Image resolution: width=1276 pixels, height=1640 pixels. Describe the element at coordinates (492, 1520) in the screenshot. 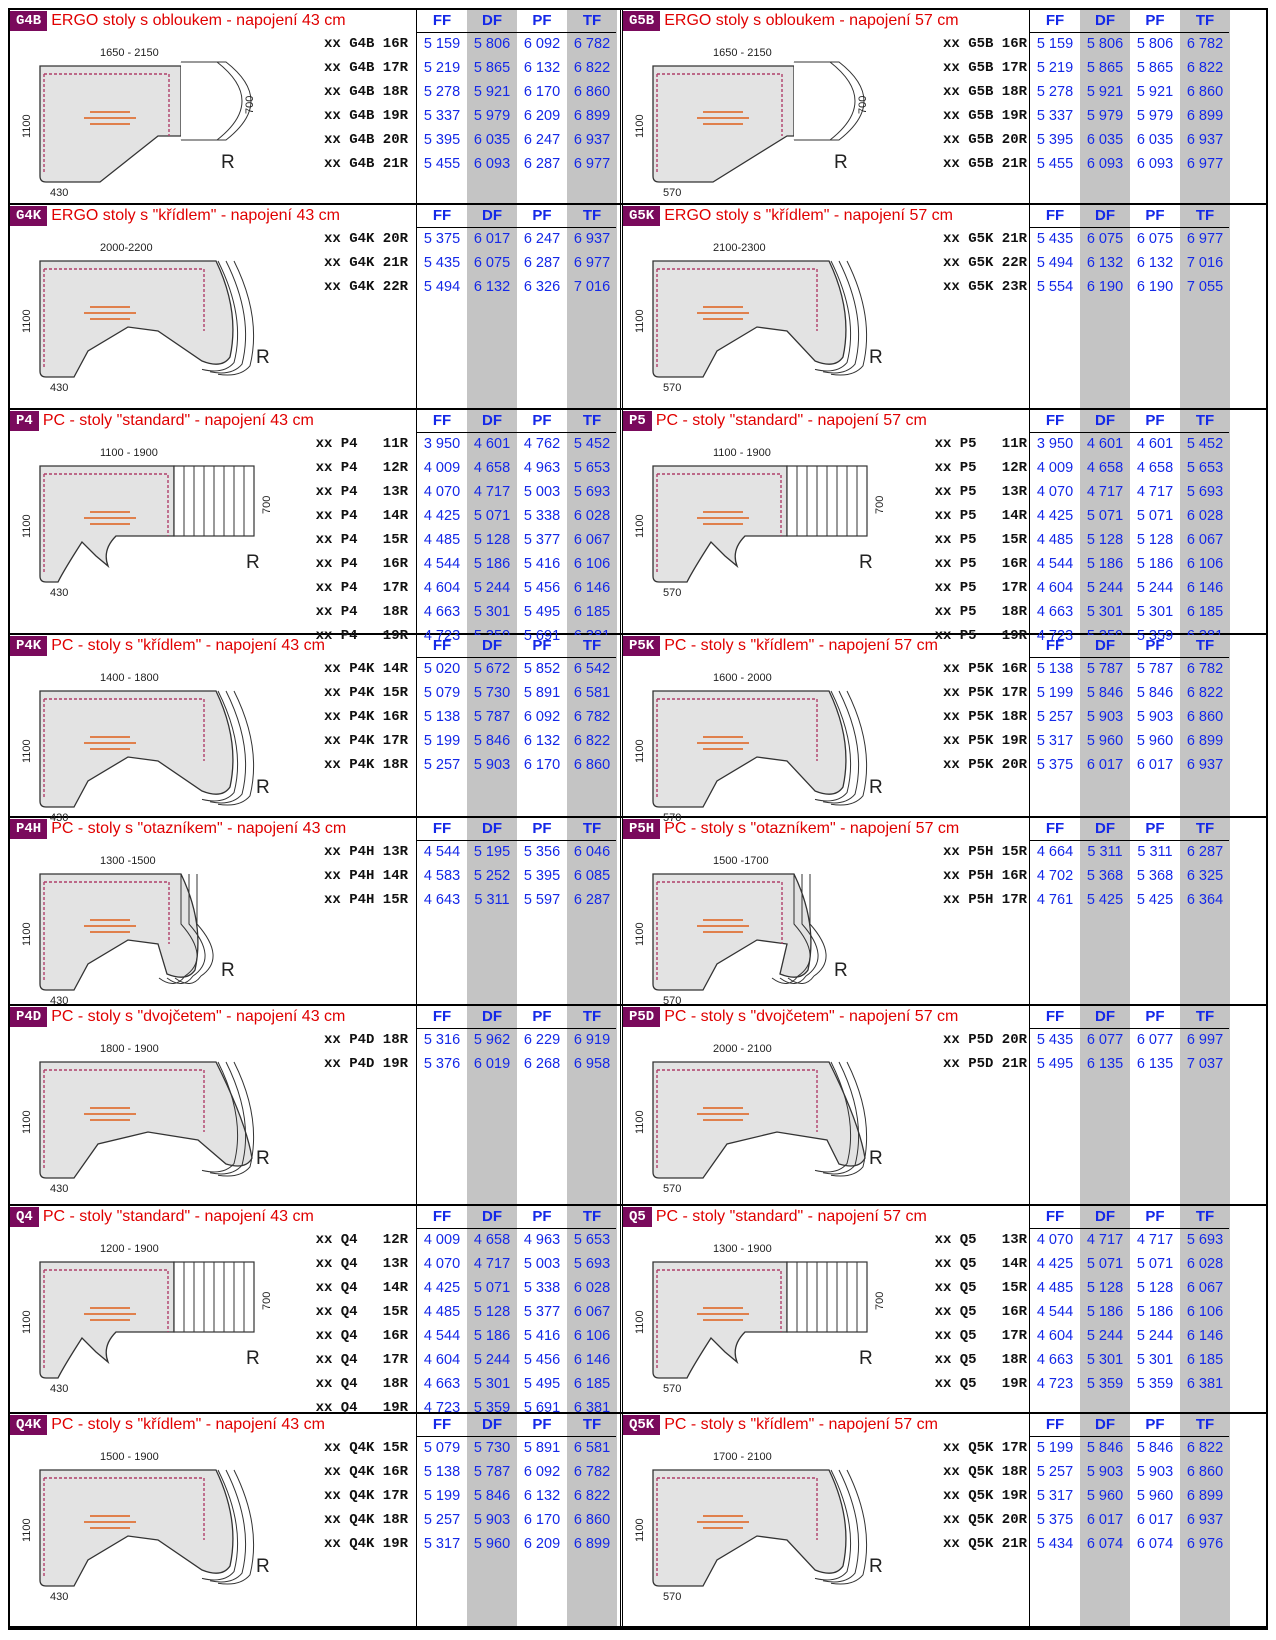

I see `price-column-df: DF 5 730 5 787 5 846 5 903 5 960` at that location.